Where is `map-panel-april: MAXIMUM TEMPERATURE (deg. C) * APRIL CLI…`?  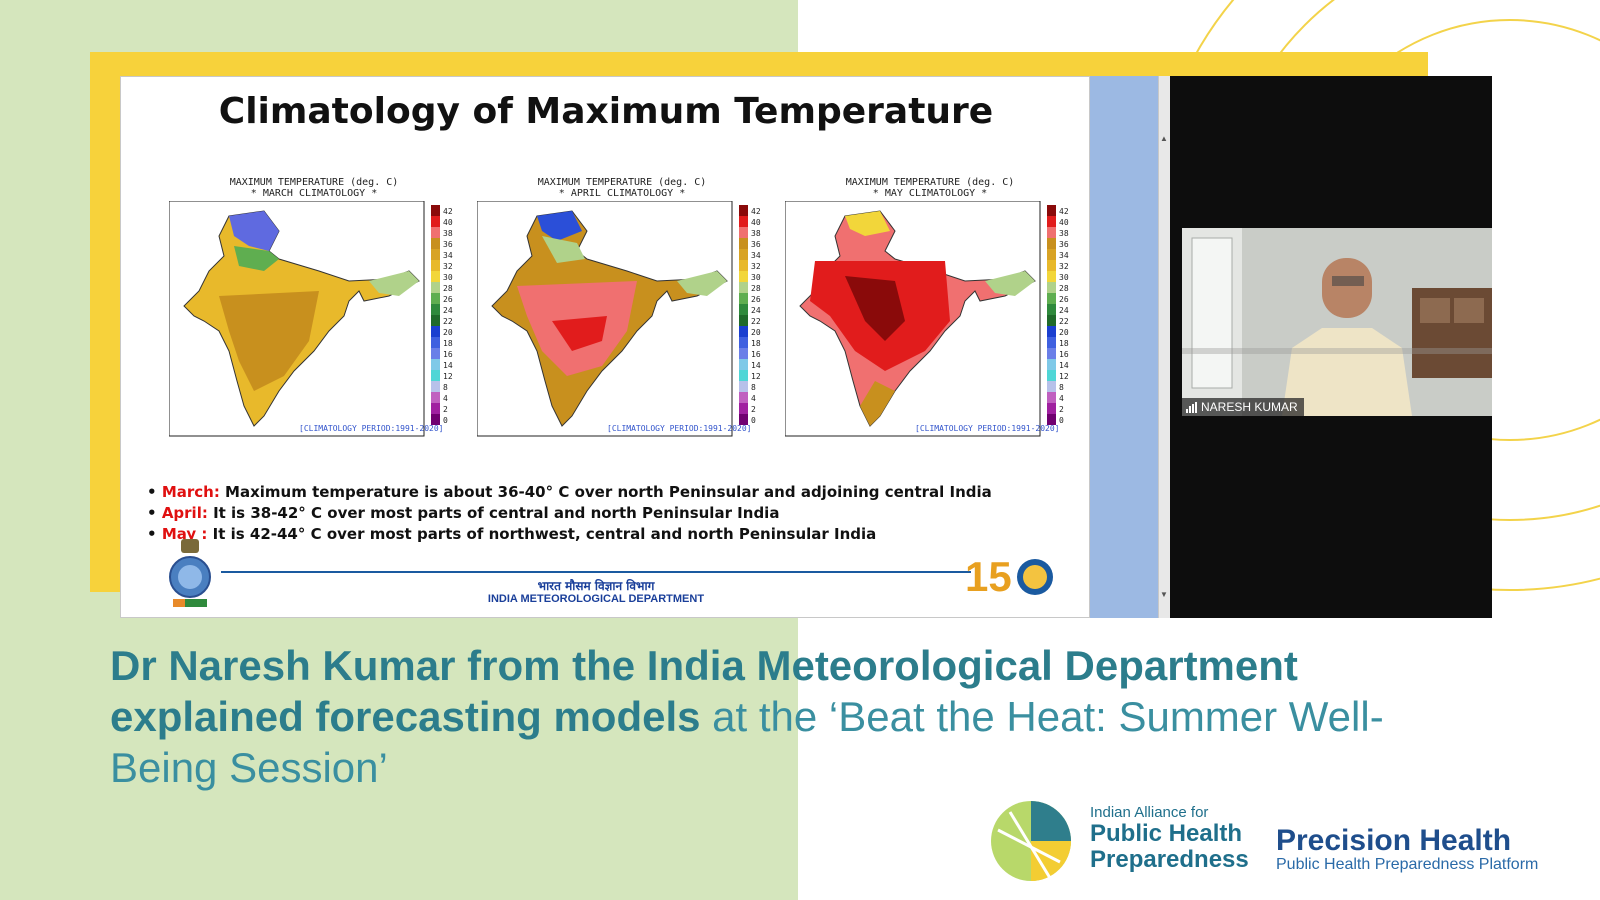 map-panel-april: MAXIMUM TEMPERATURE (deg. C) * APRIL CLI… is located at coordinates (622, 327).